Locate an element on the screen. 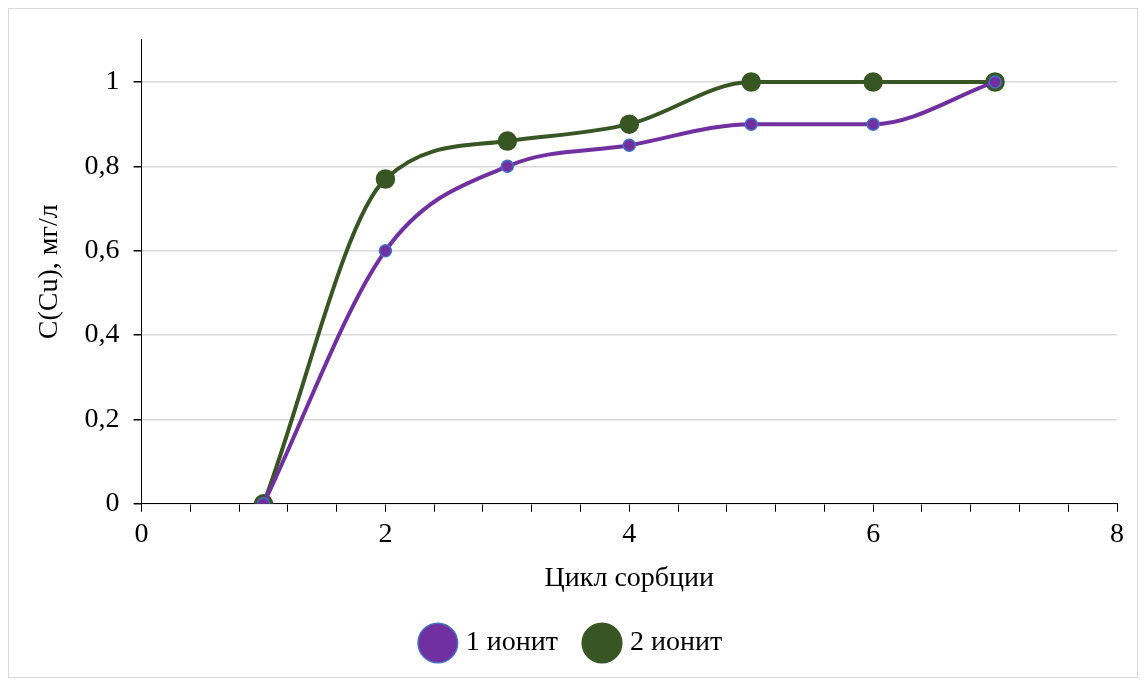 This screenshot has height=686, width=1146. x-tick-label: 6 is located at coordinates (873, 532).